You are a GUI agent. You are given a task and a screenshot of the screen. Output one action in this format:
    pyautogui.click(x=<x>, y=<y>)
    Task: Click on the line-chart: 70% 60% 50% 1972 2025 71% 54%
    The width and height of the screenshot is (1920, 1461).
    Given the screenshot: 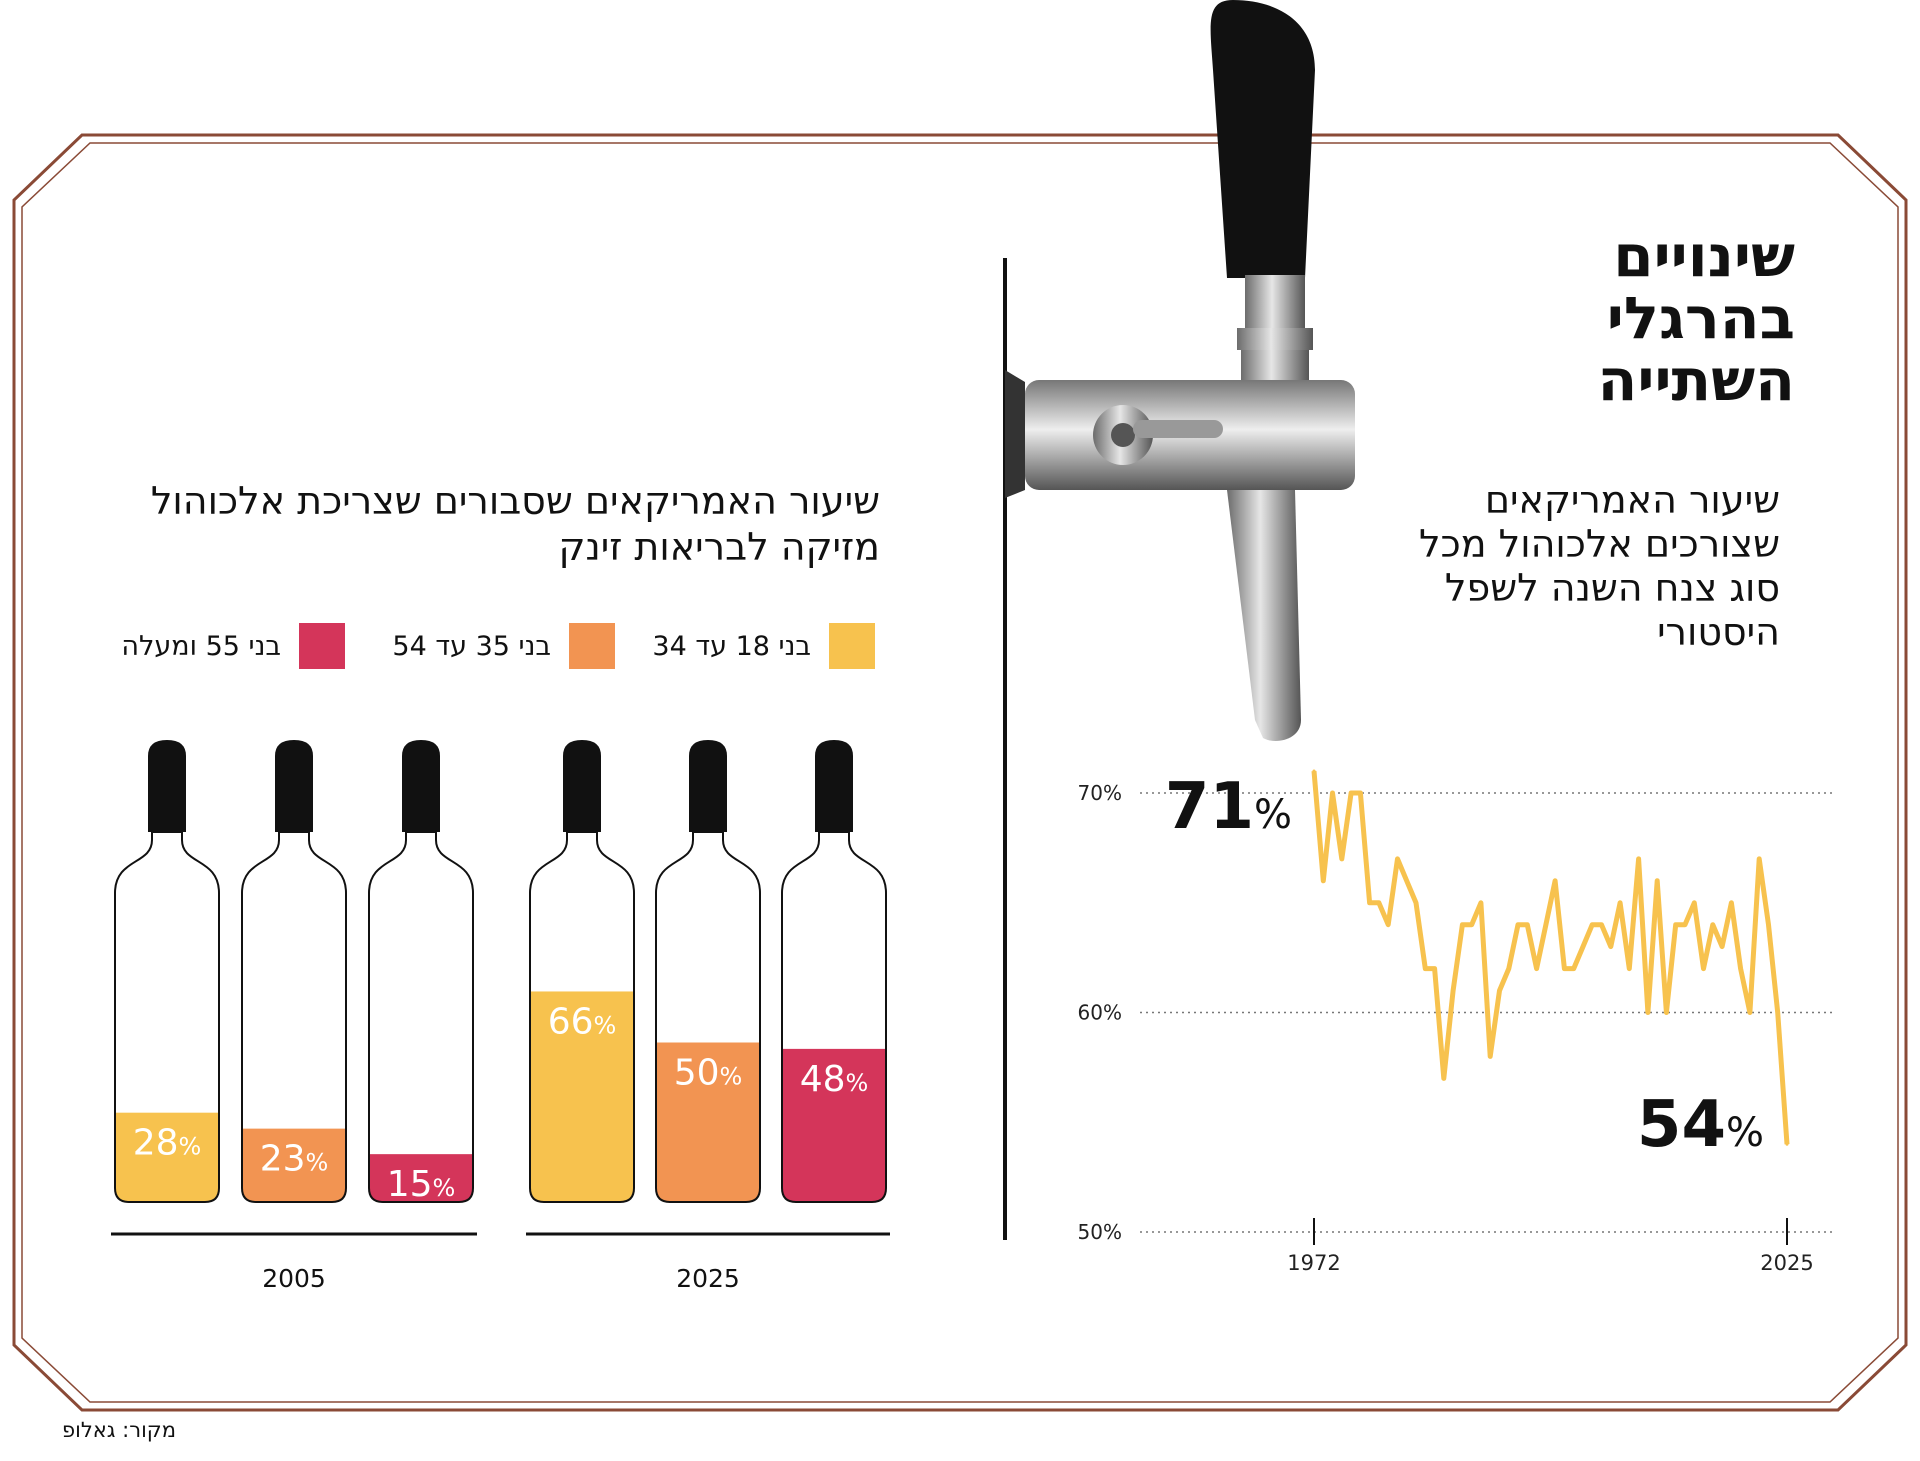 What is the action you would take?
    pyautogui.click(x=1456, y=1022)
    